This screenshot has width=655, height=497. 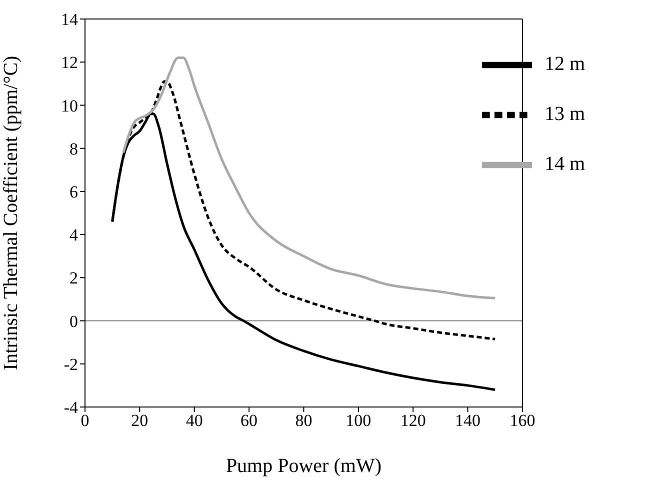 I want to click on y-tick-label: 14, so click(x=69, y=20).